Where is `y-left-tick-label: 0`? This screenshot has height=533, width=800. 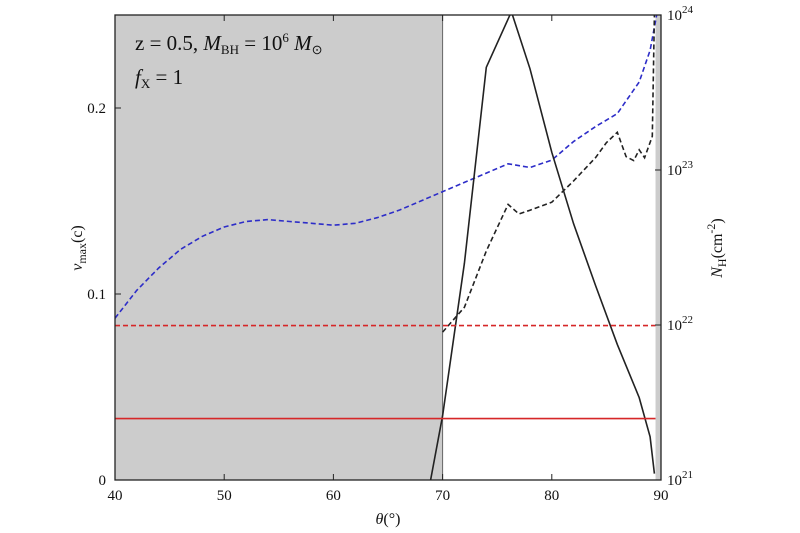
y-left-tick-label: 0 is located at coordinates (103, 481).